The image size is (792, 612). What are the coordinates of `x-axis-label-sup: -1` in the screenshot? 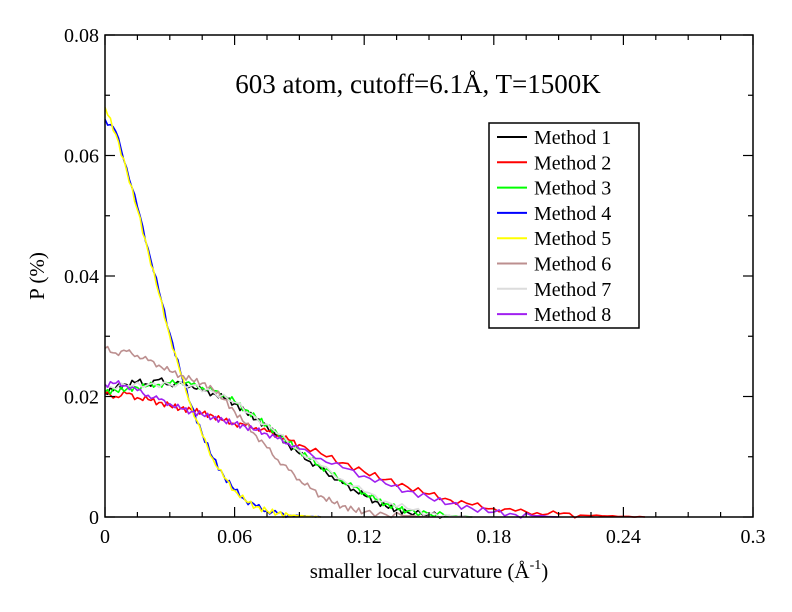 It's located at (536, 565).